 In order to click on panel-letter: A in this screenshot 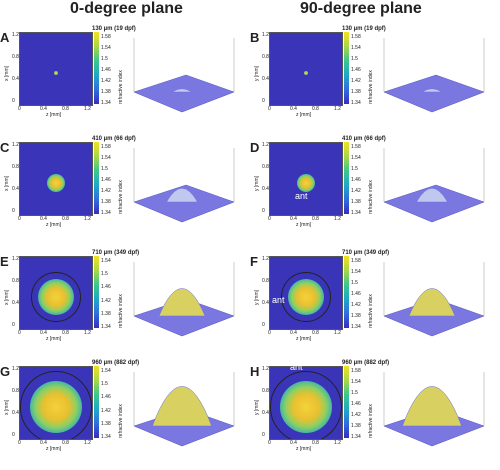, I will do `click(5, 37)`.